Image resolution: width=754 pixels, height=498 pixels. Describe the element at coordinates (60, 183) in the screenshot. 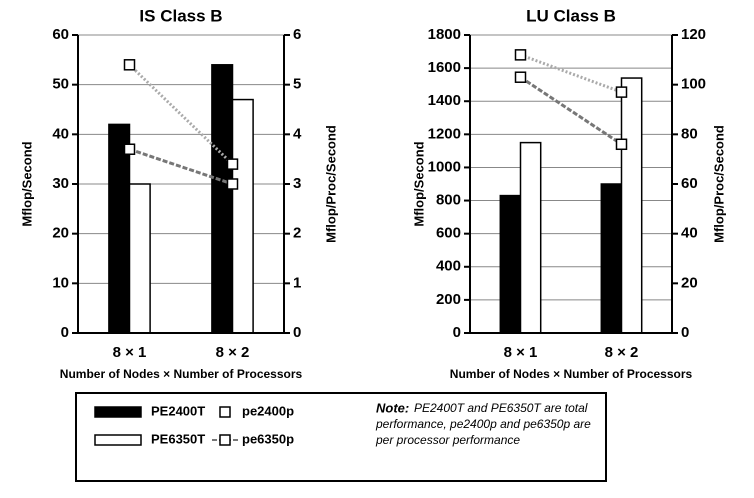

I see `y-tick-label: 30` at that location.